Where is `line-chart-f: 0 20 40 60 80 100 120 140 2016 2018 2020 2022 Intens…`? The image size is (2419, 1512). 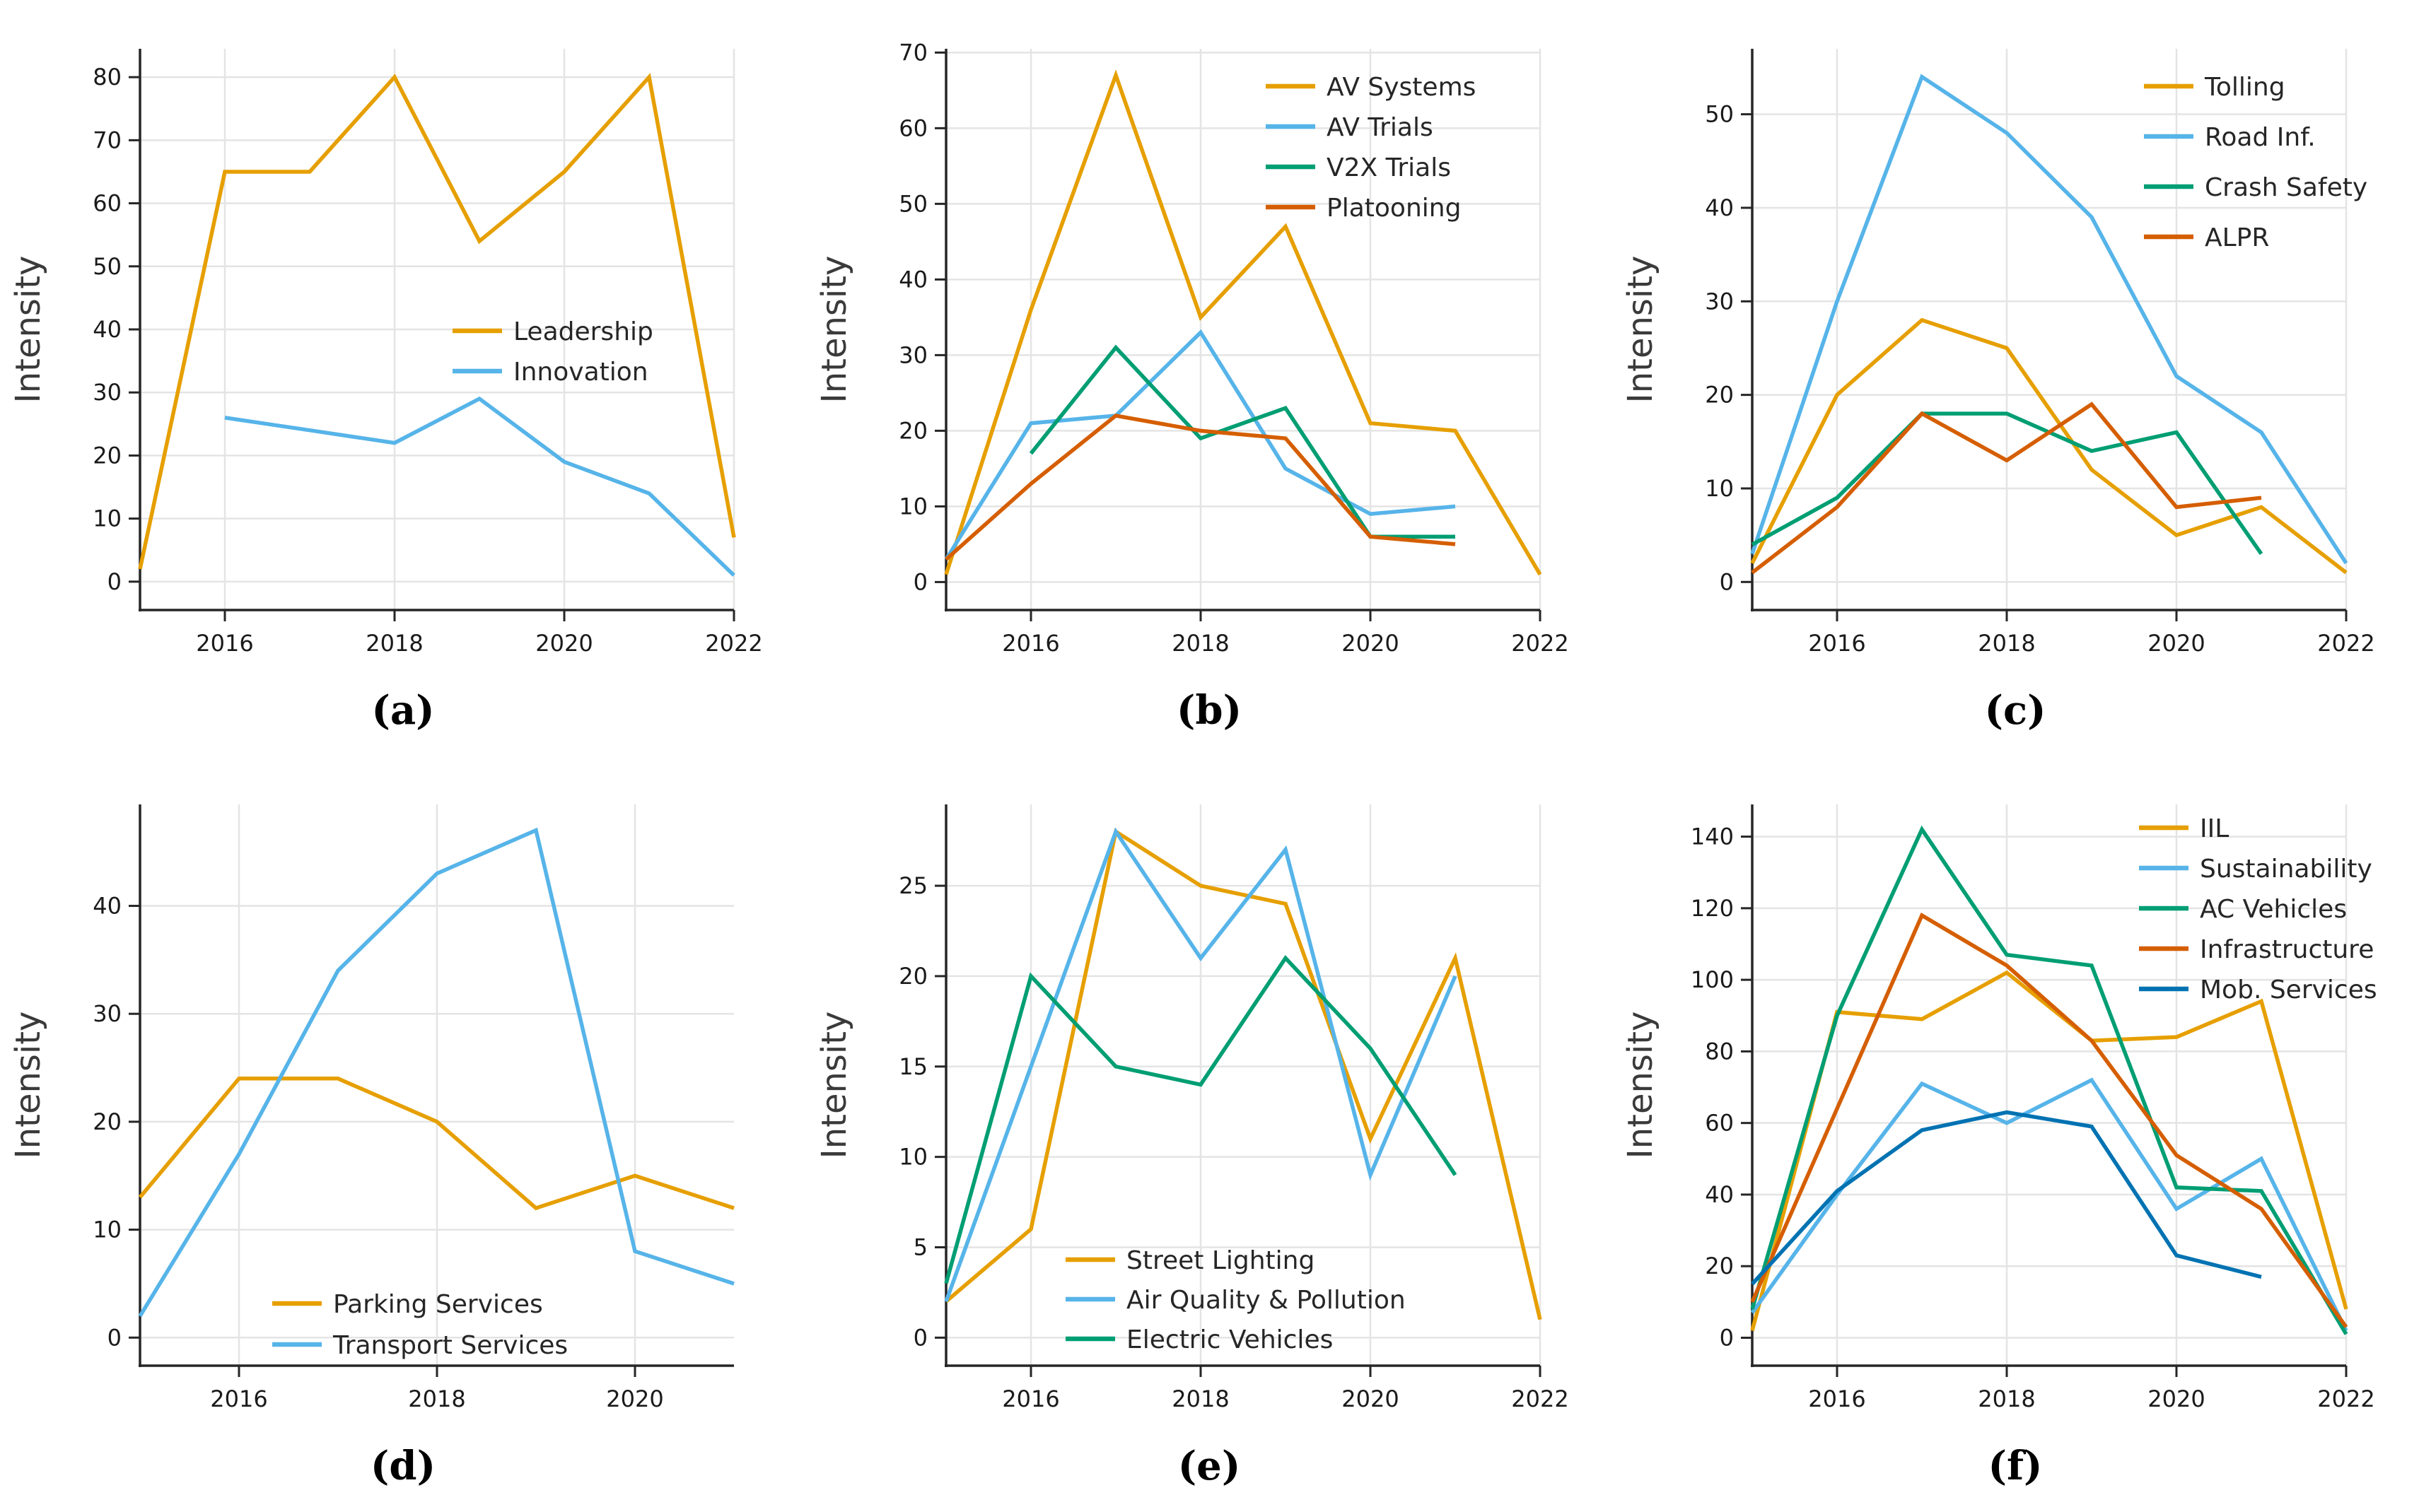 line-chart-f: 0 20 40 60 80 100 120 140 2016 2018 2020 2022 Intens… is located at coordinates (1999, 1108).